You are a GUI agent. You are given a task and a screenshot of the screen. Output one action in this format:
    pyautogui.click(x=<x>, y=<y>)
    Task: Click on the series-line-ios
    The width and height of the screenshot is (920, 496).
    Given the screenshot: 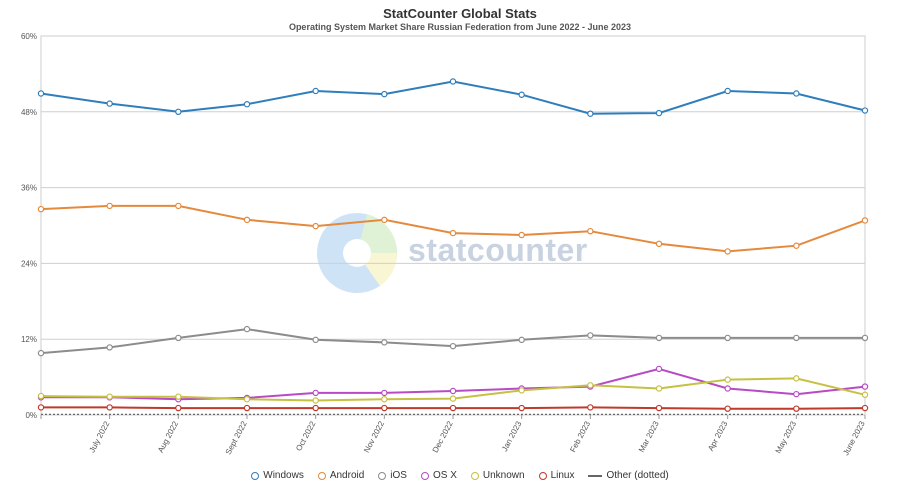 What is the action you would take?
    pyautogui.click(x=452, y=341)
    